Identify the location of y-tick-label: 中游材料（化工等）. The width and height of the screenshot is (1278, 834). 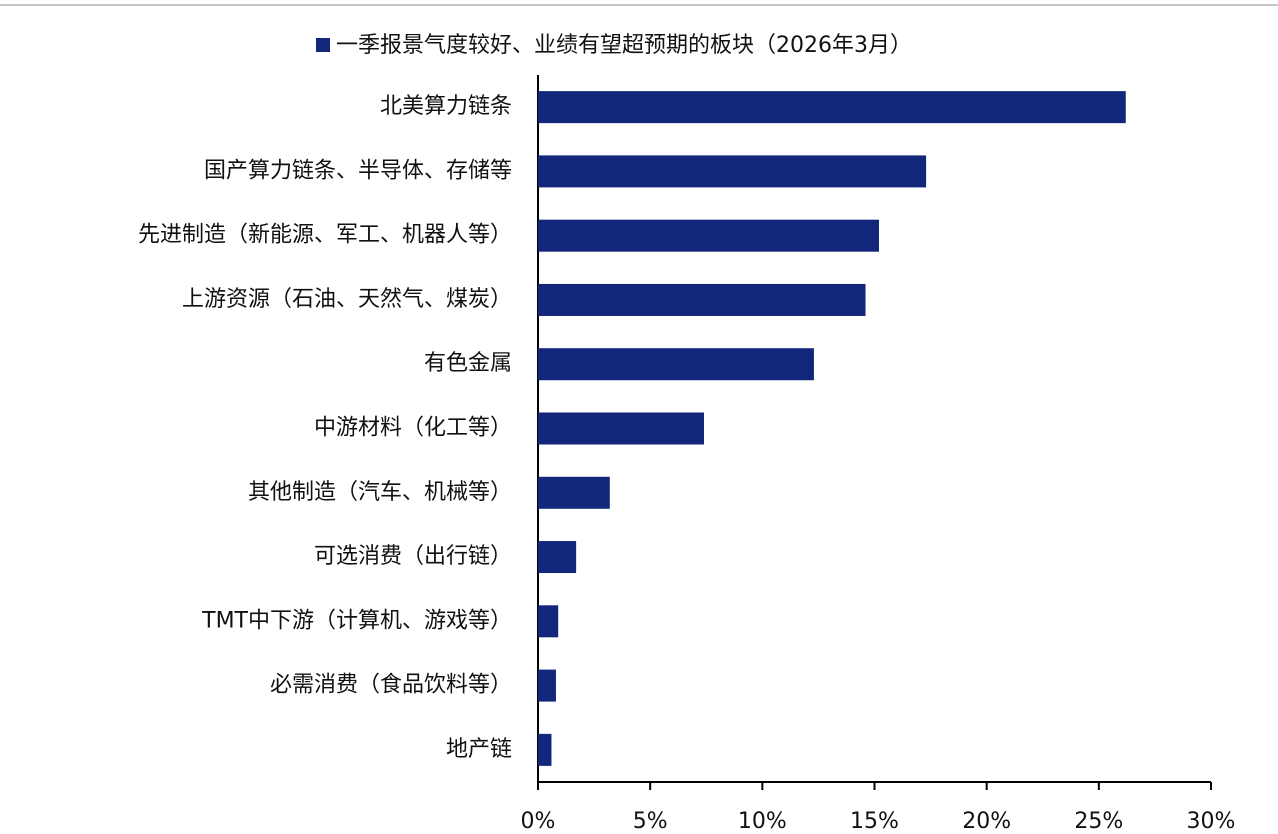
(413, 428).